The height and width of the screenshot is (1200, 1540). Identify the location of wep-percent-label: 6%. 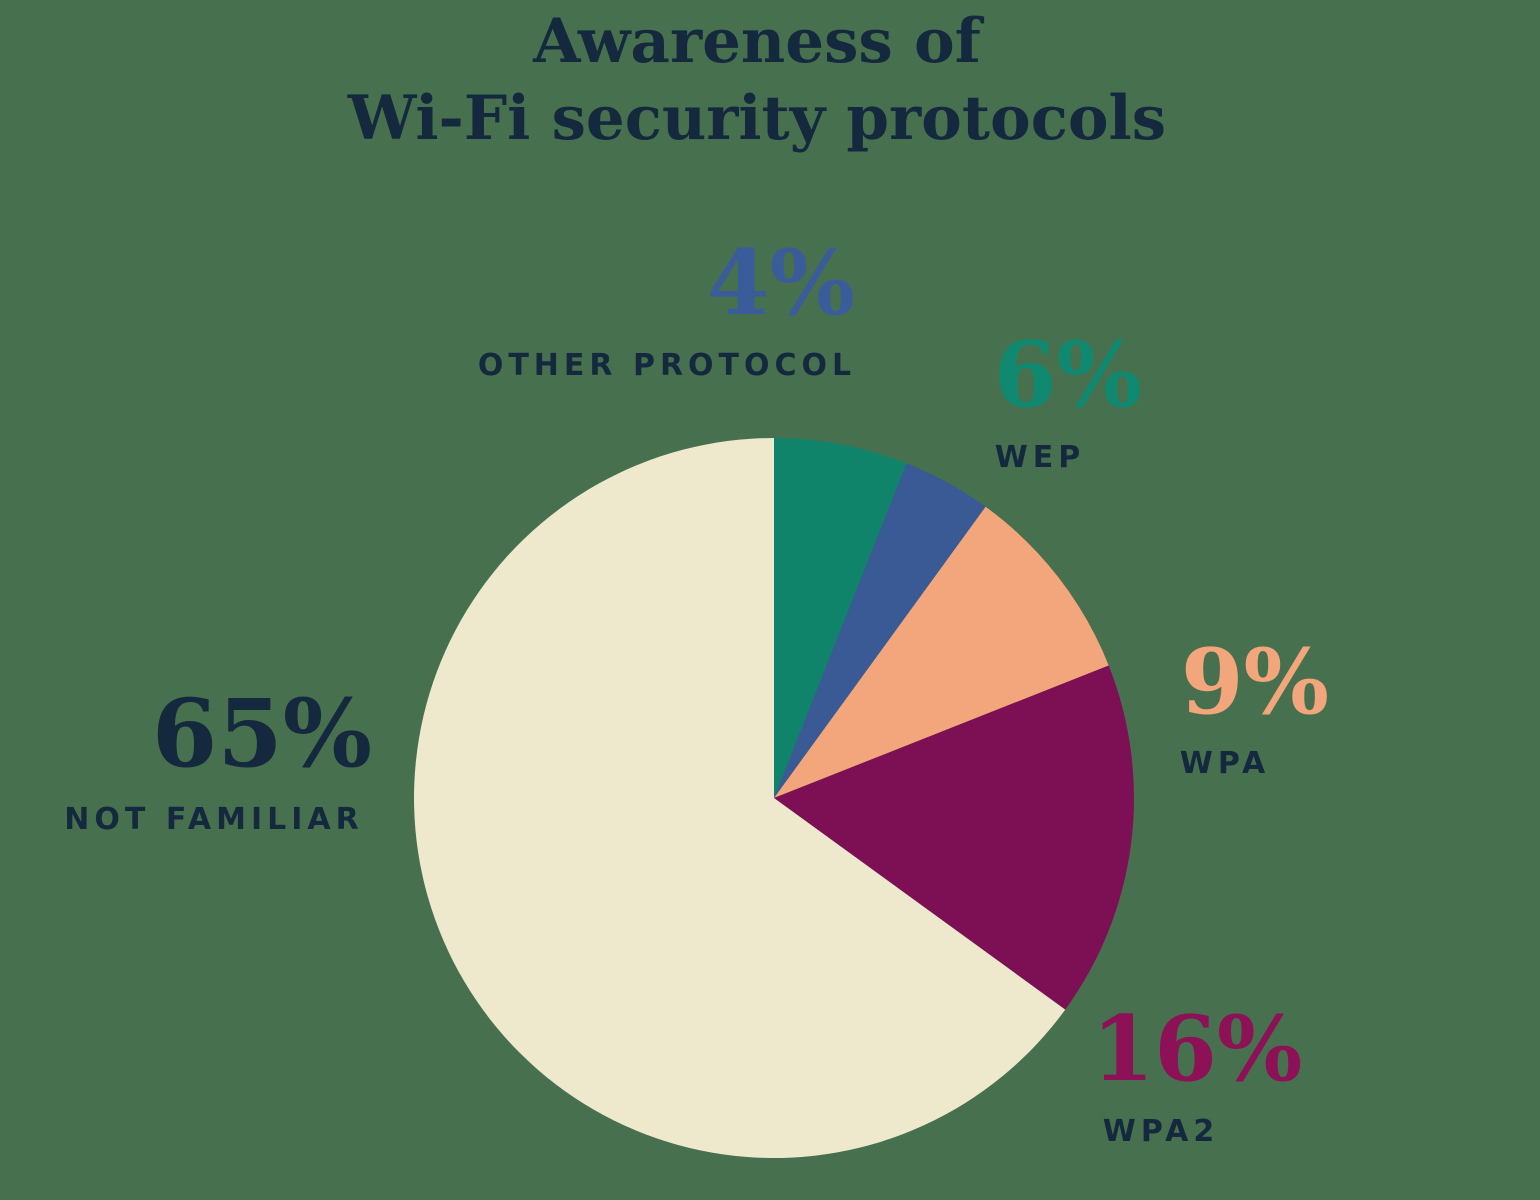
(1068, 375).